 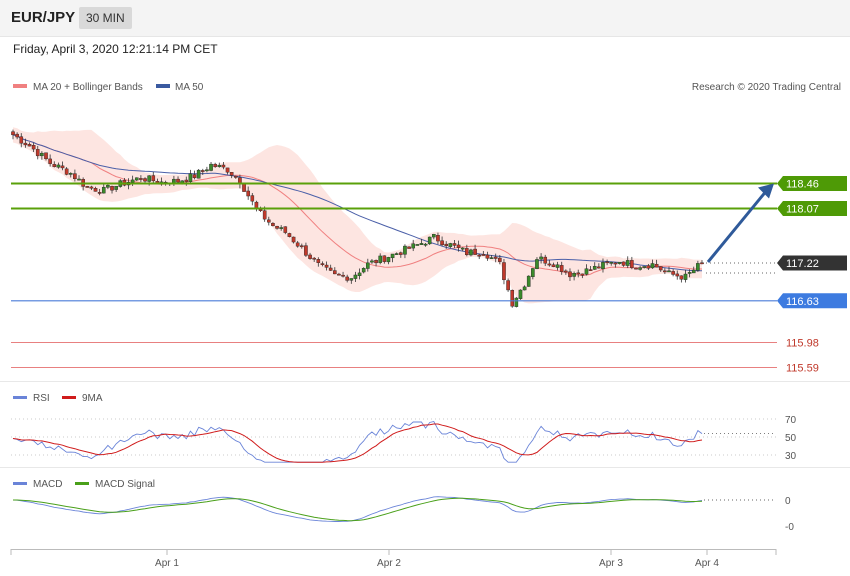 I want to click on rsi-tick-label: 70, so click(x=791, y=420).